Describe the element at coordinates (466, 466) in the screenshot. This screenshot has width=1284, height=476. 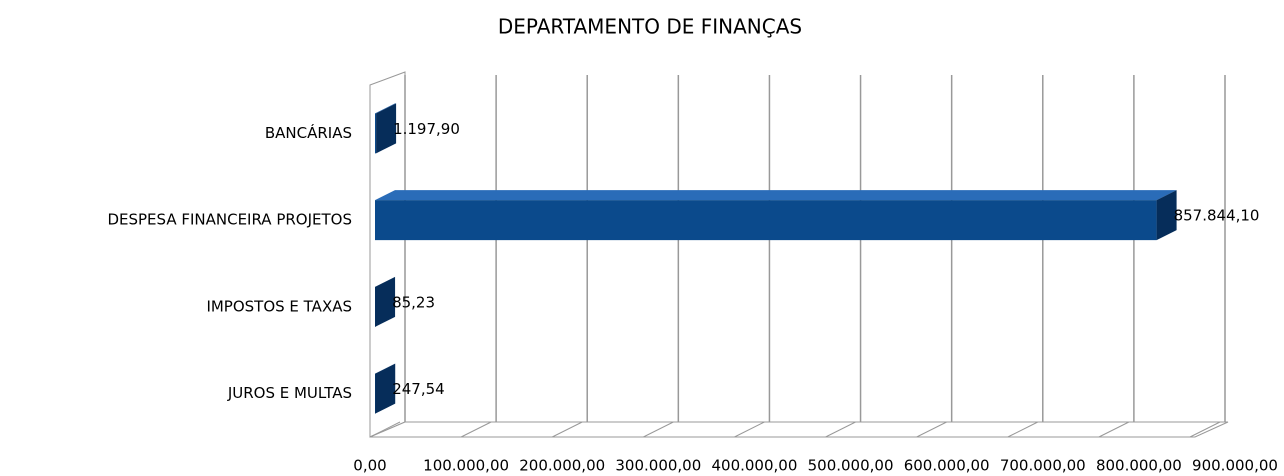
I see `x-tick-label: 100.000,00` at that location.